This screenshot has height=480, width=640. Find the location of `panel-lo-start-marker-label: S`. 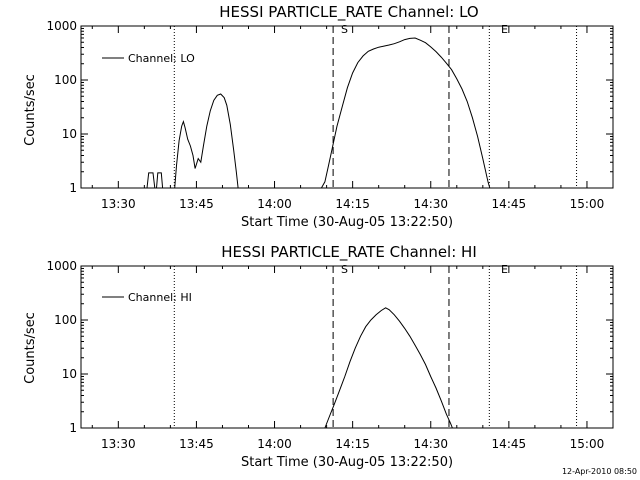

panel-lo-start-marker-label: S is located at coordinates (344, 29).